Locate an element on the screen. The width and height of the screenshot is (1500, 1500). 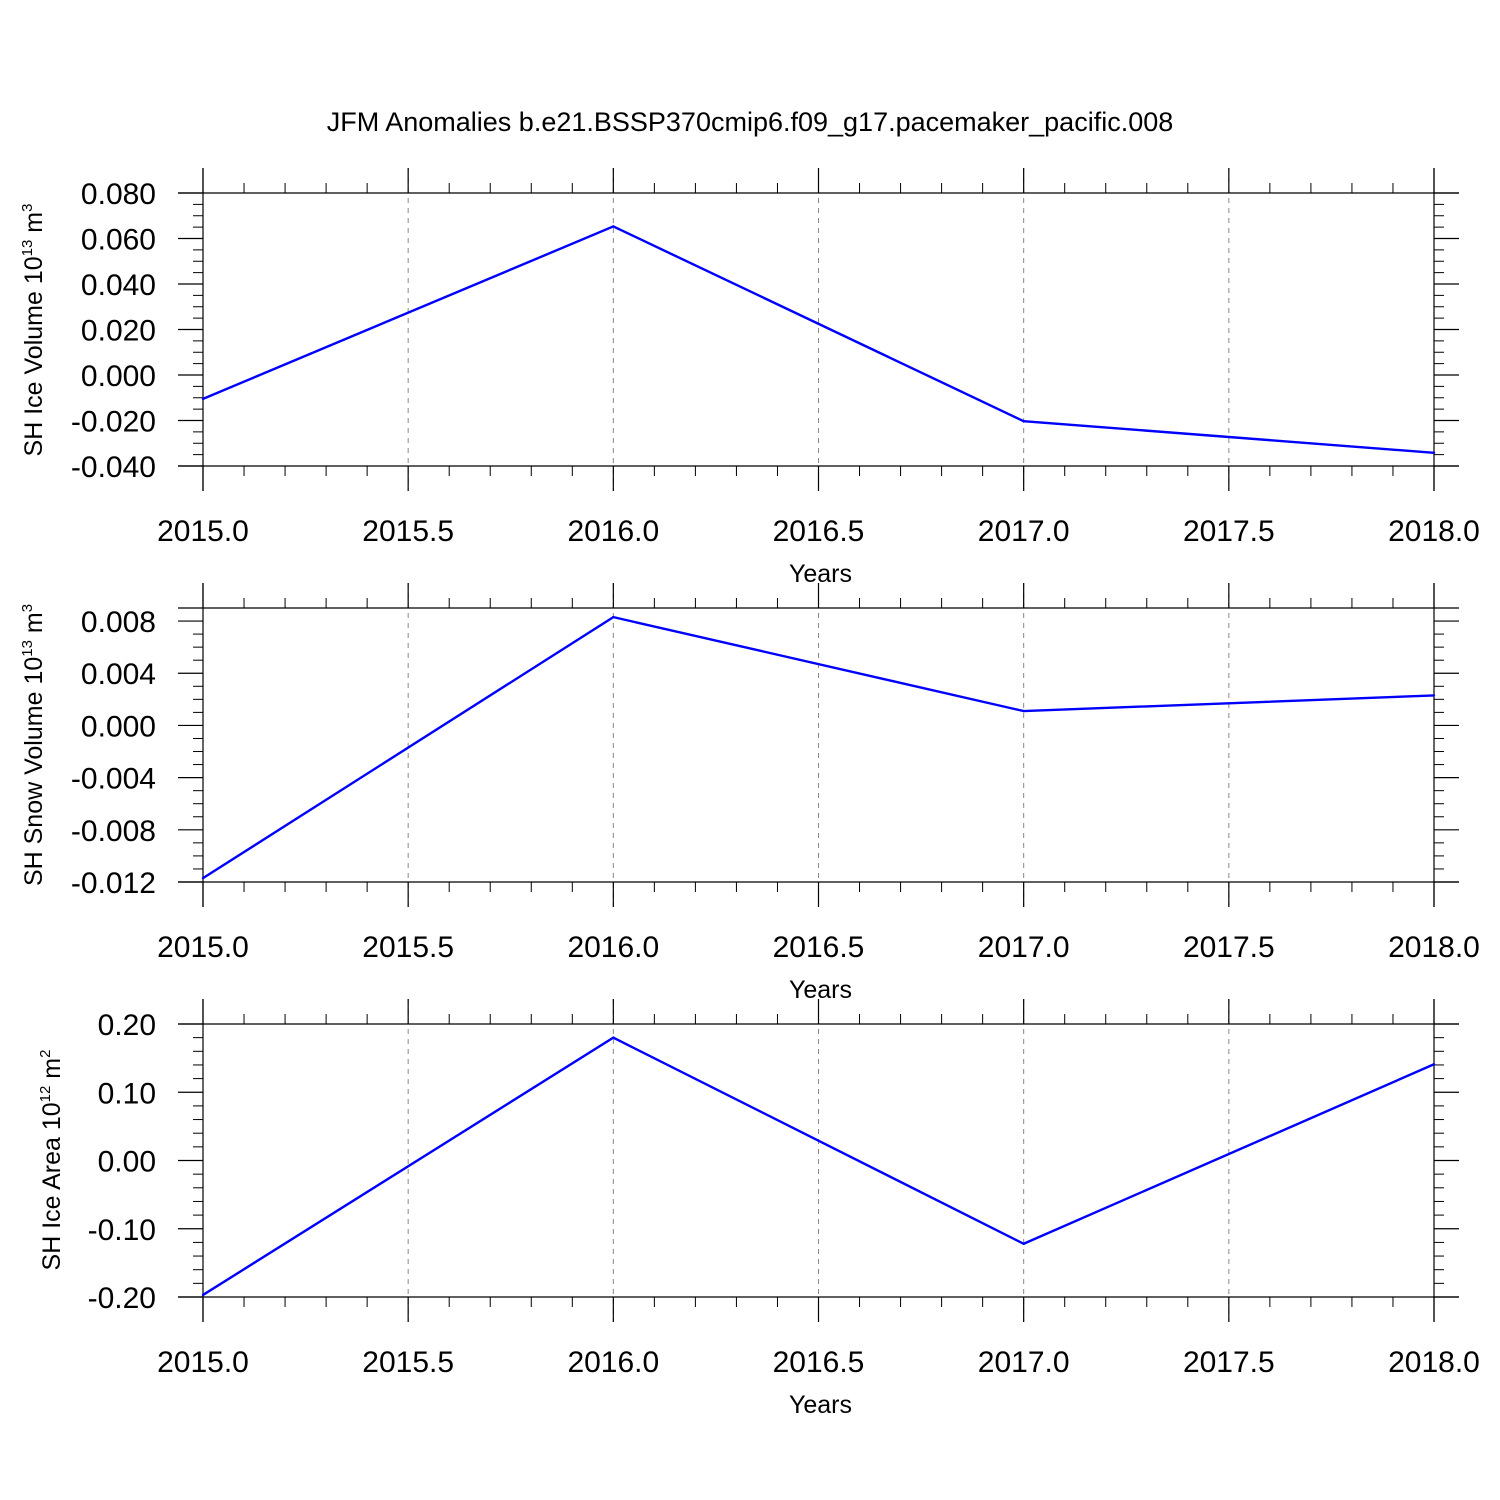
y-tick-label: -0.012 is located at coordinates (113, 883).